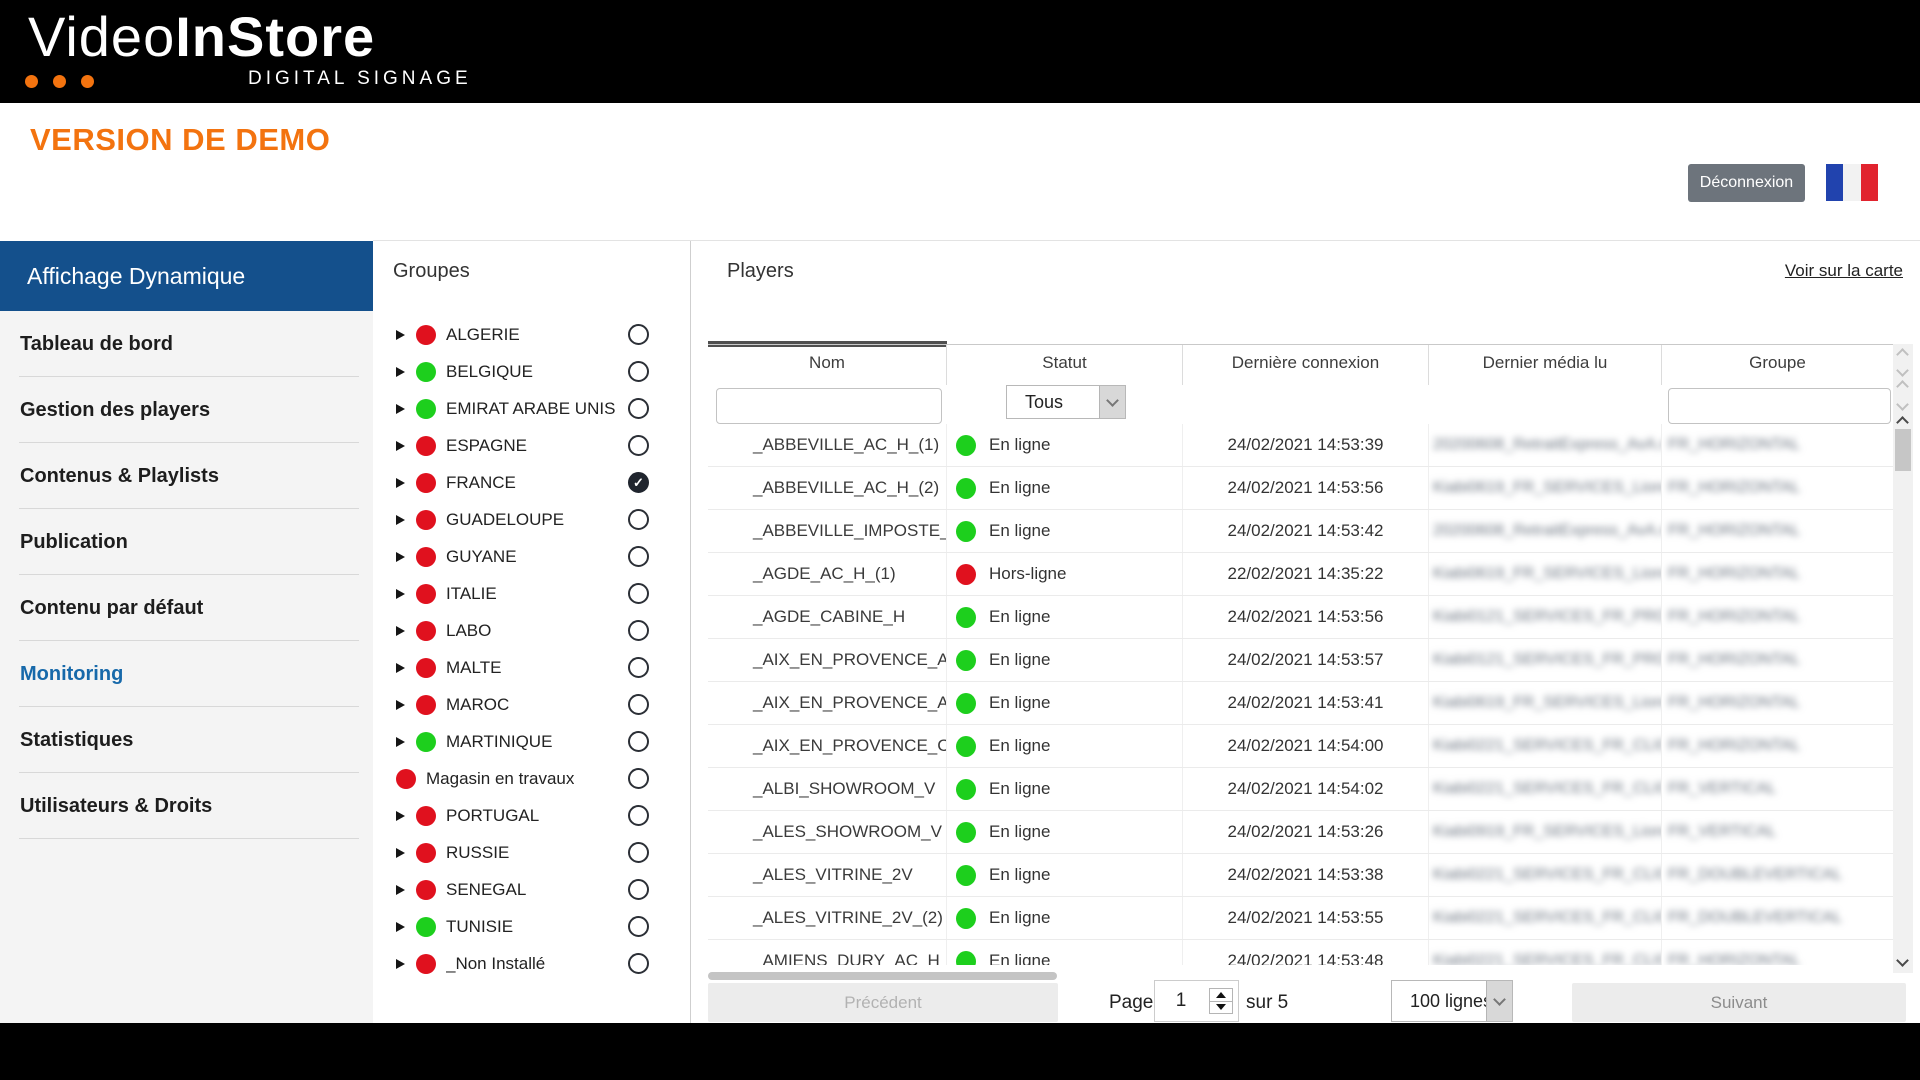  What do you see at coordinates (1903, 450) in the screenshot?
I see `scrollbar-thumb` at bounding box center [1903, 450].